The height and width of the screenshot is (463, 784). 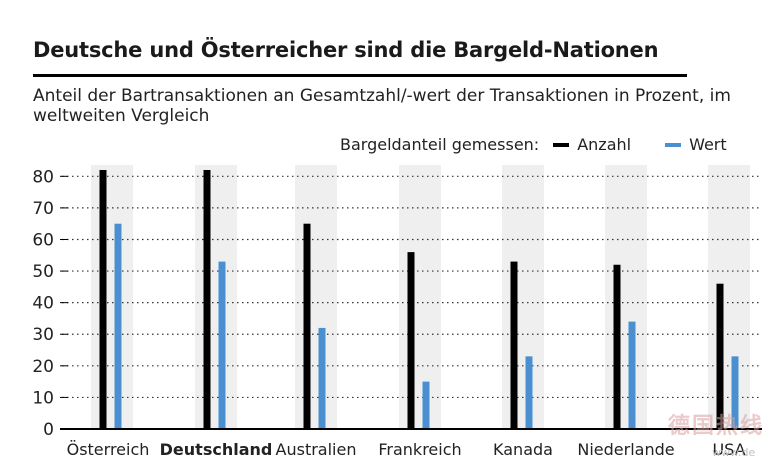 What do you see at coordinates (625, 449) in the screenshot?
I see `x-tick-label: Niederlande` at bounding box center [625, 449].